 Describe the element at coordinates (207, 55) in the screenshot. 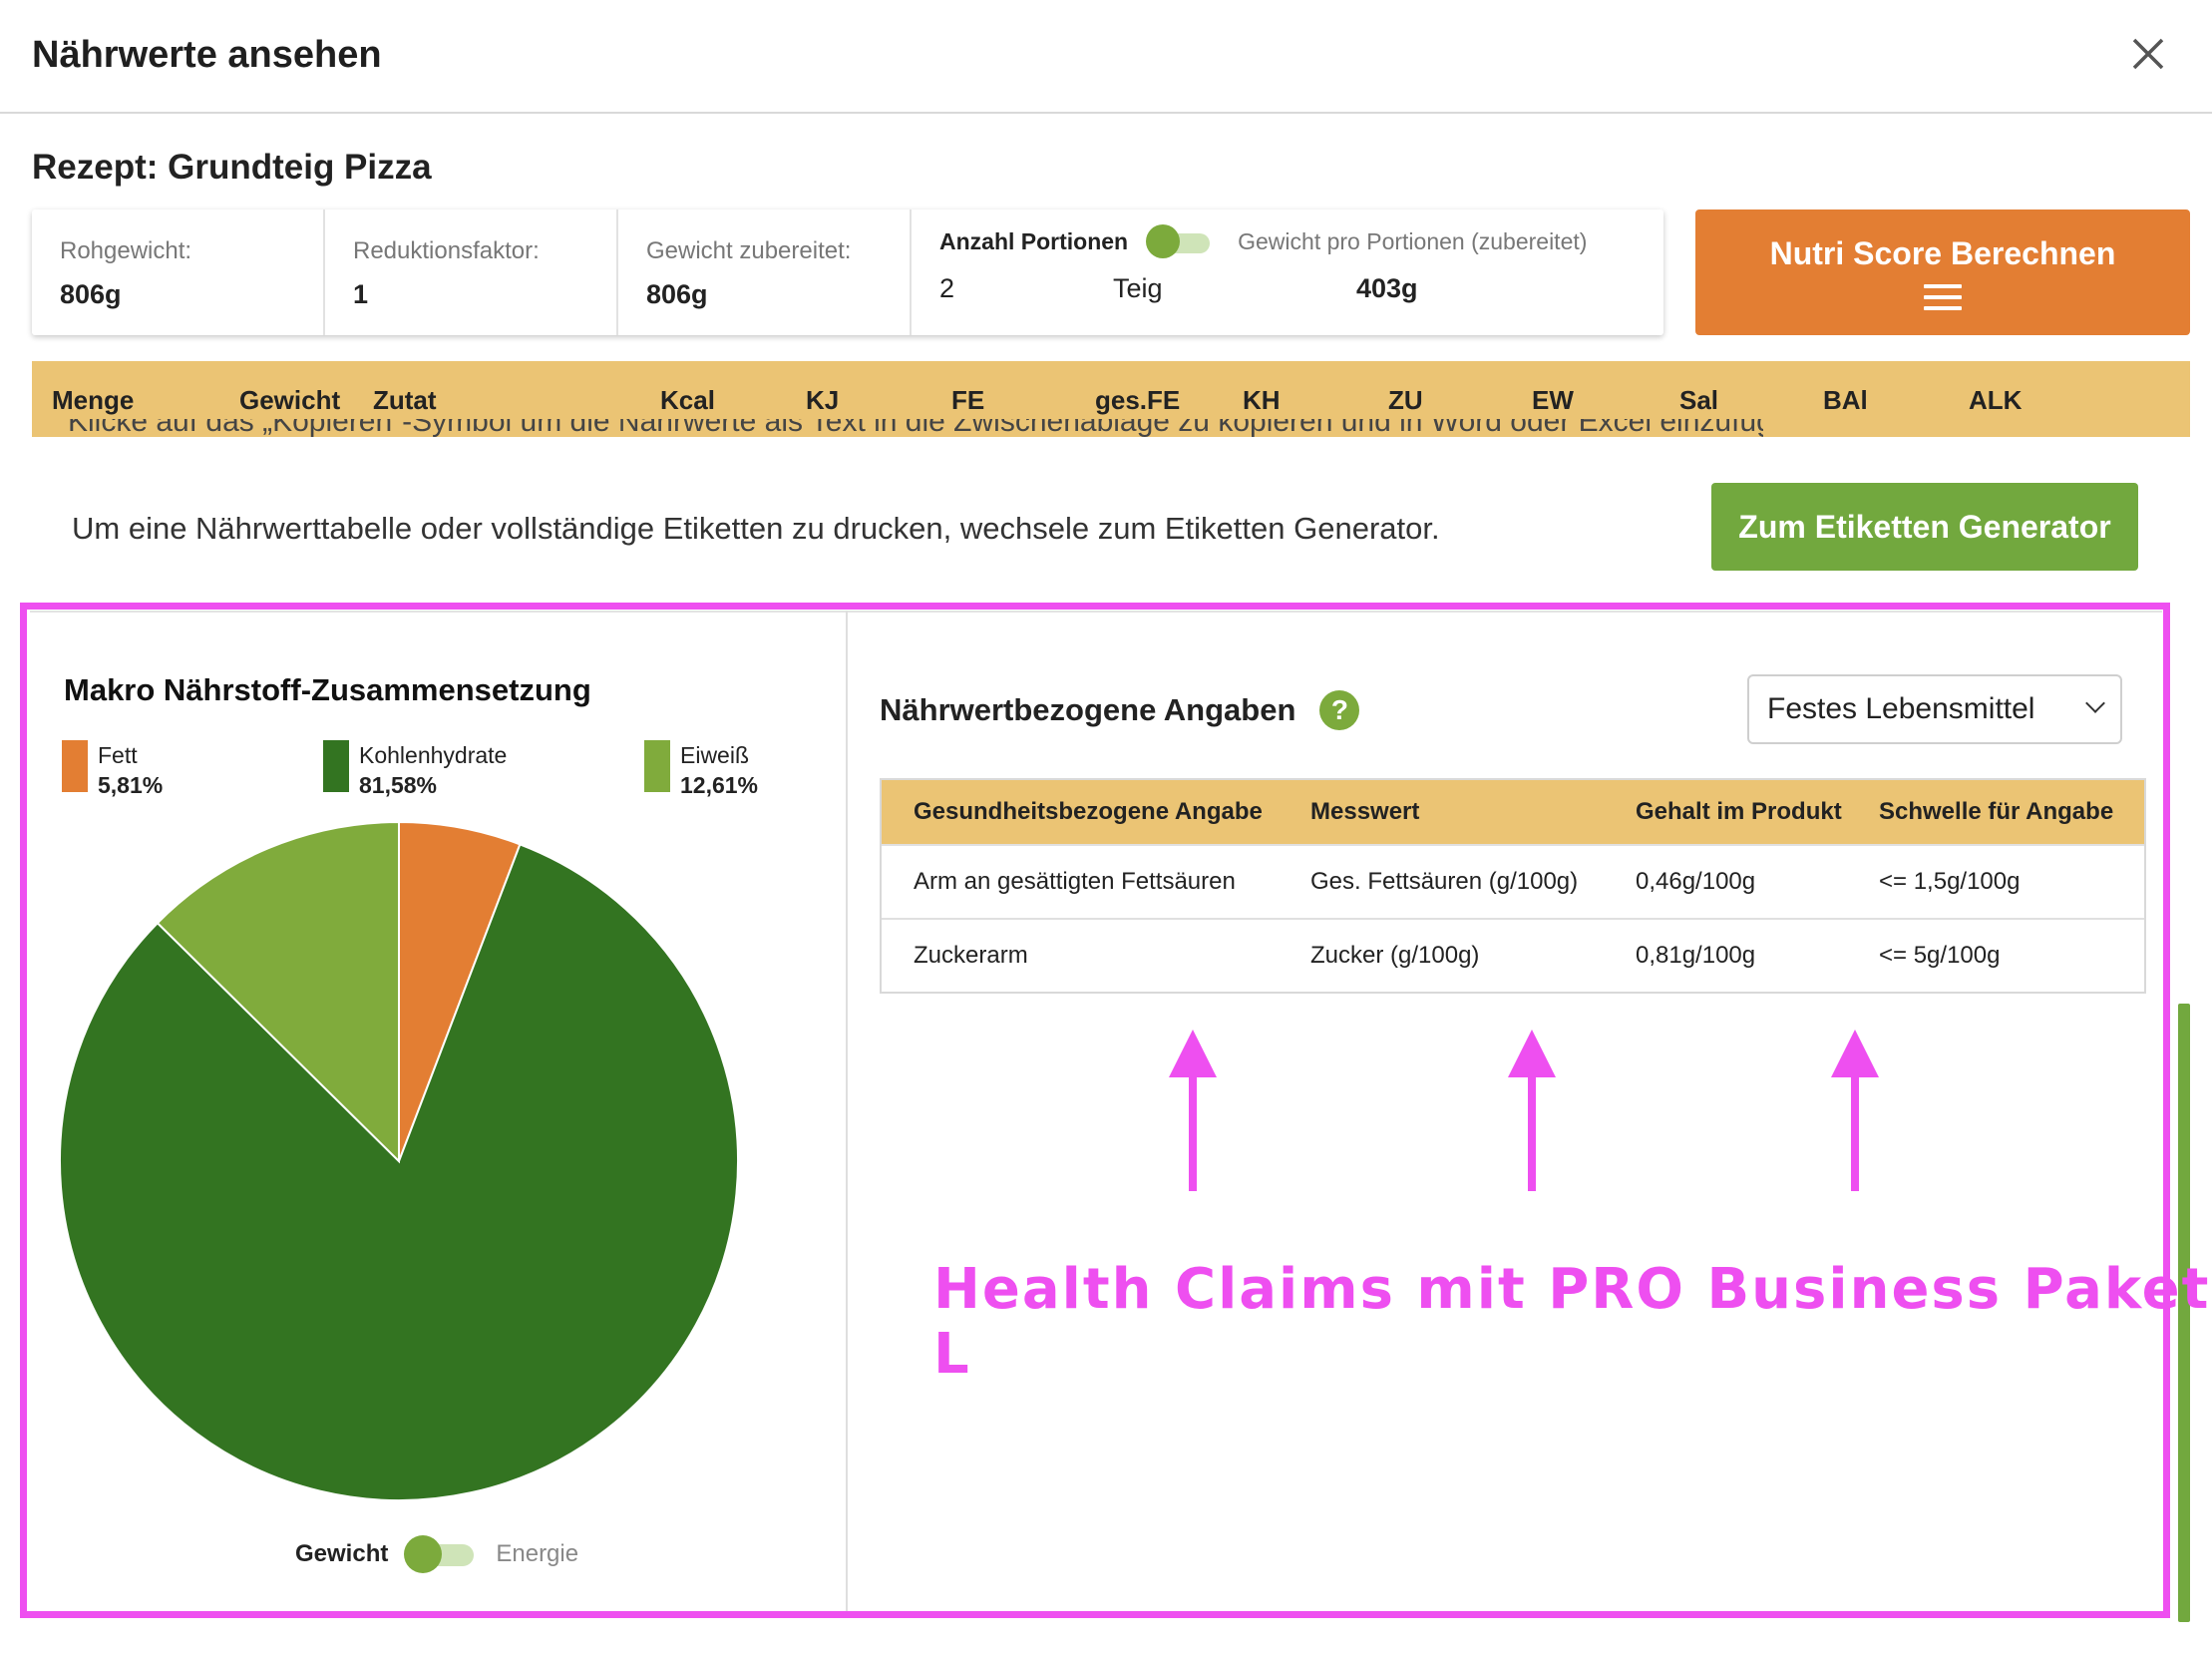

I see `dialog-title: Nährwerte ansehen` at that location.